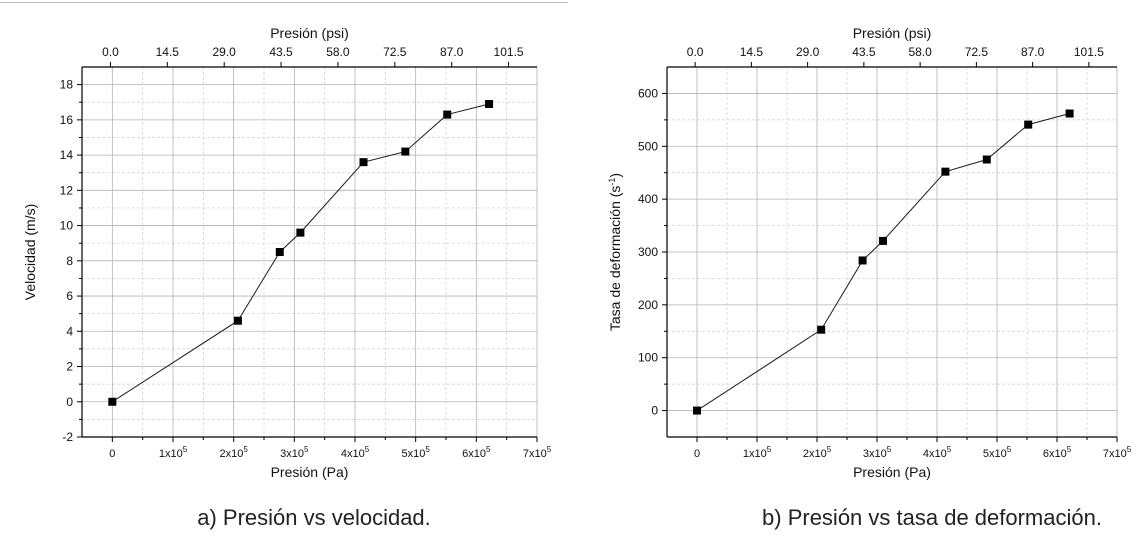 This screenshot has height=548, width=1140. I want to click on y-tick-label: 2, so click(69, 367).